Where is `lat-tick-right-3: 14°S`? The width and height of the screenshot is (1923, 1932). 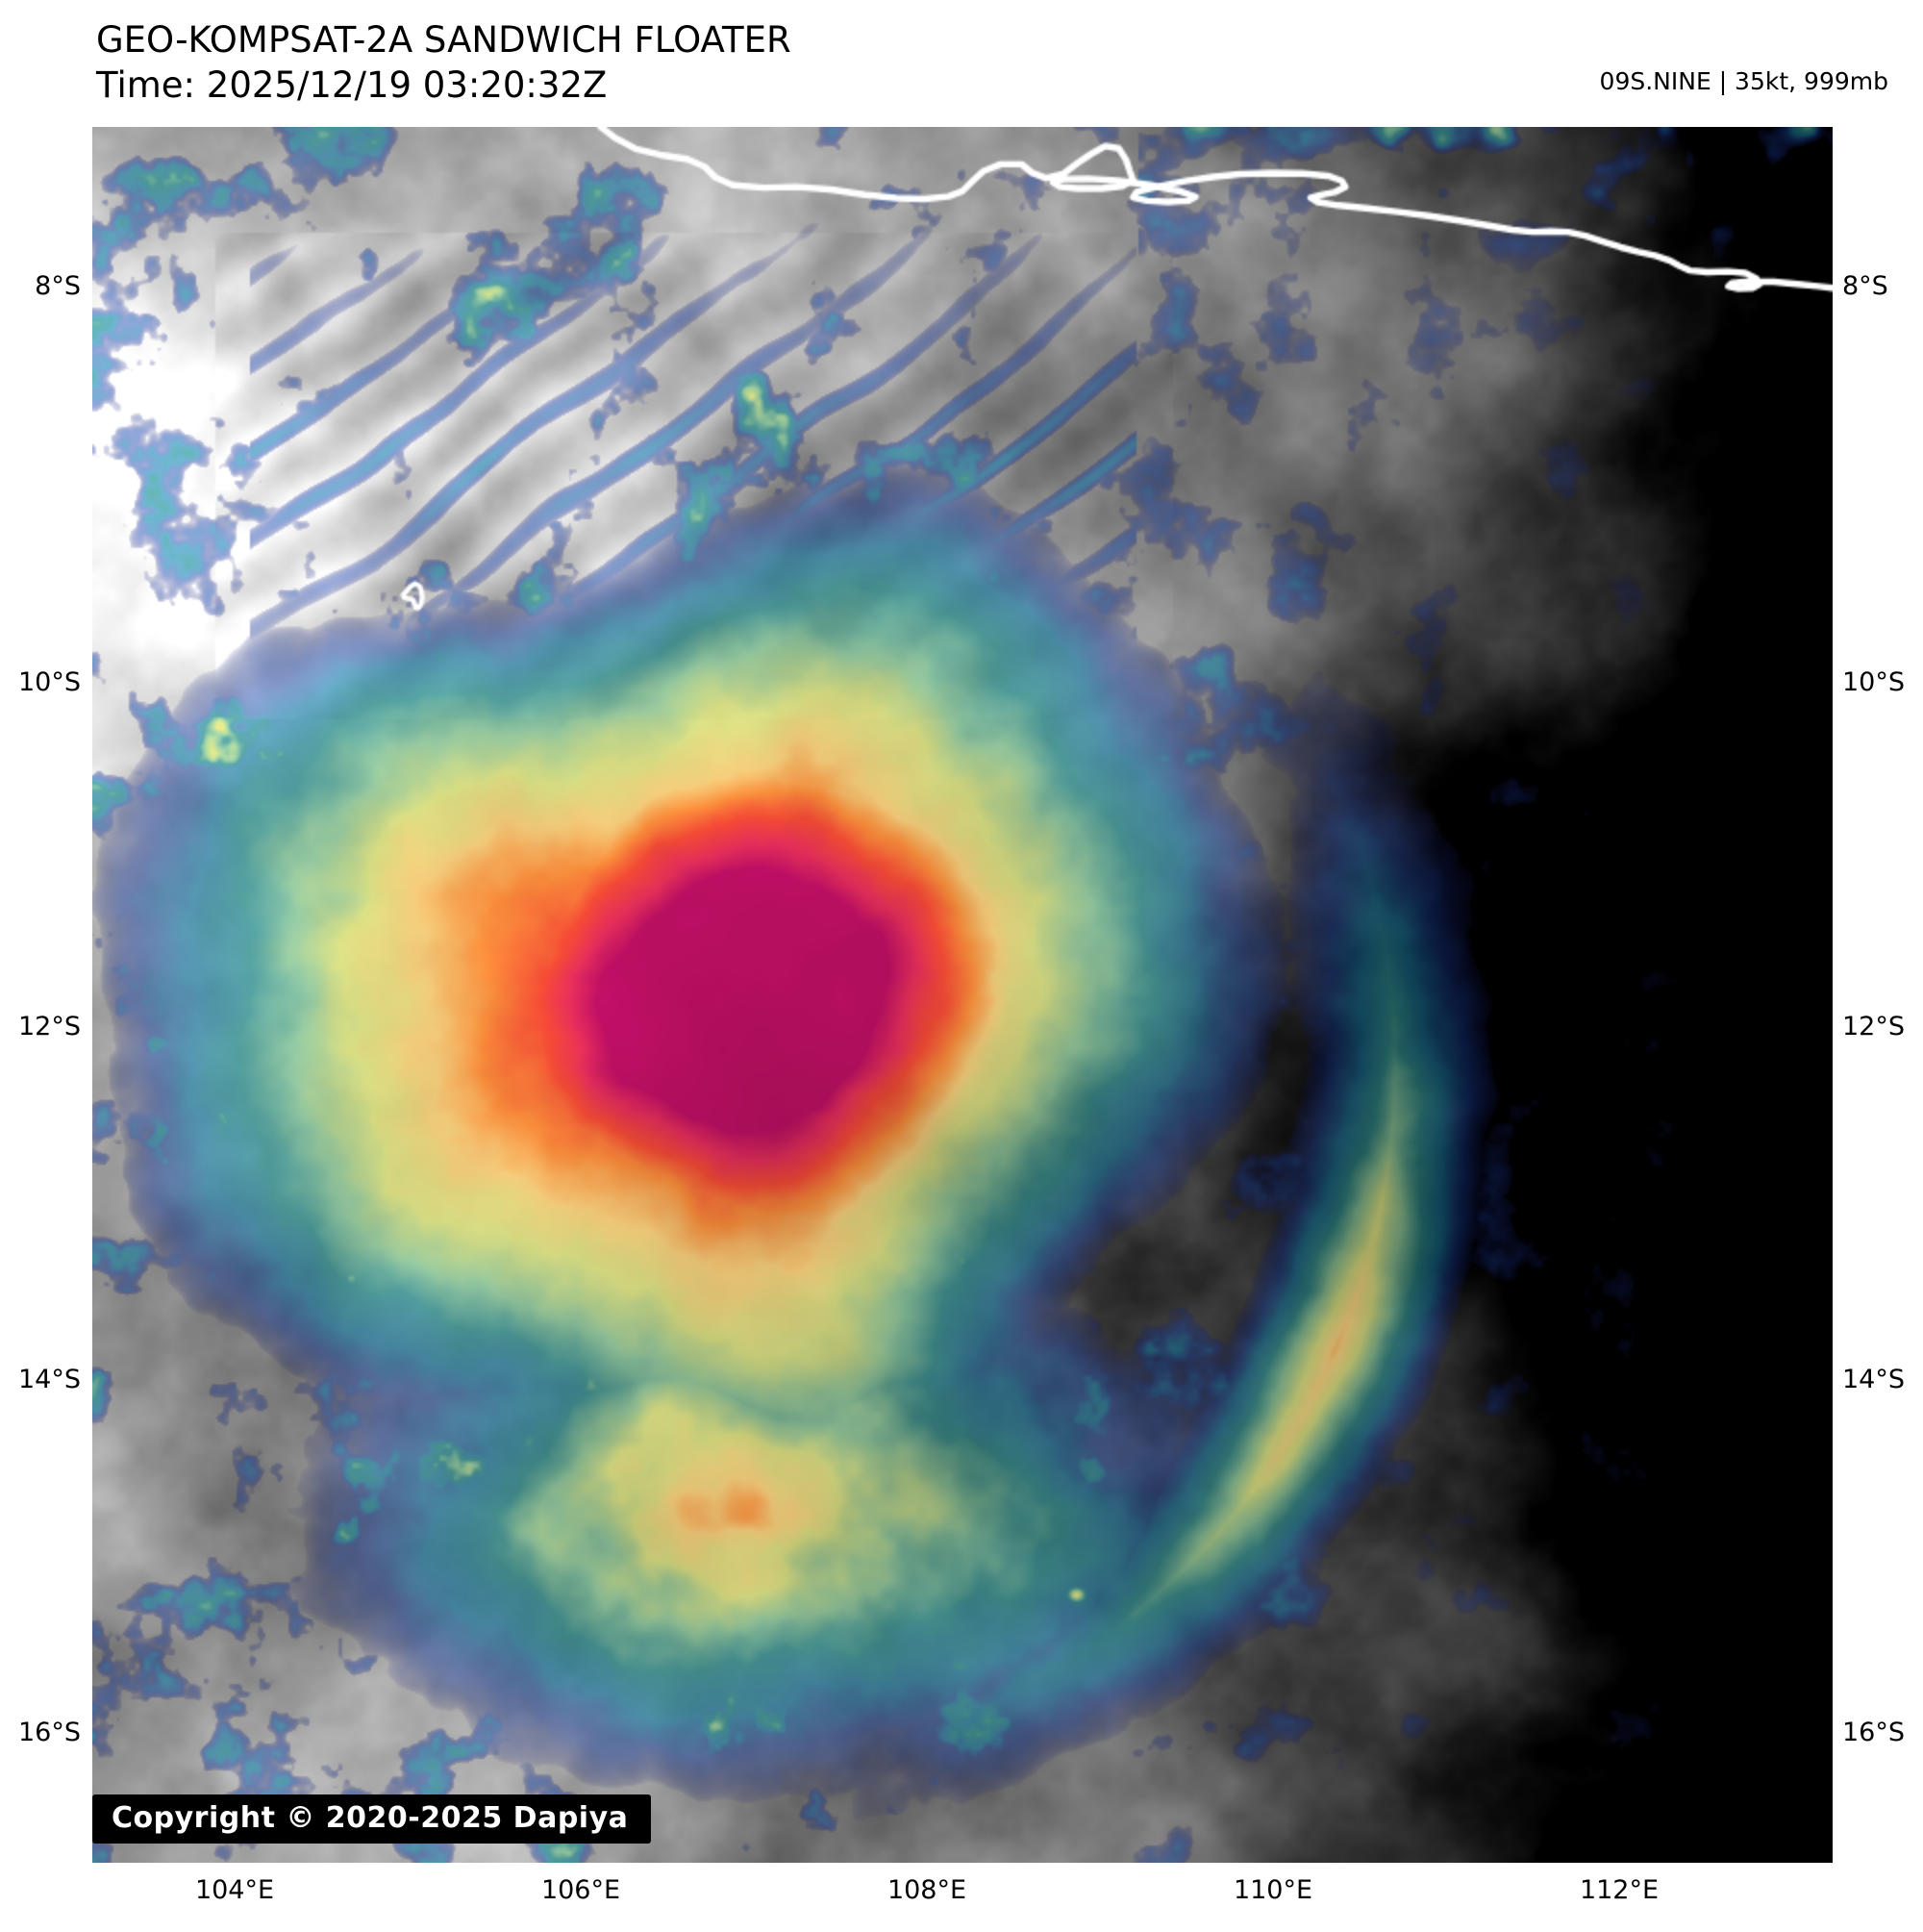
lat-tick-right-3: 14°S is located at coordinates (1874, 1379).